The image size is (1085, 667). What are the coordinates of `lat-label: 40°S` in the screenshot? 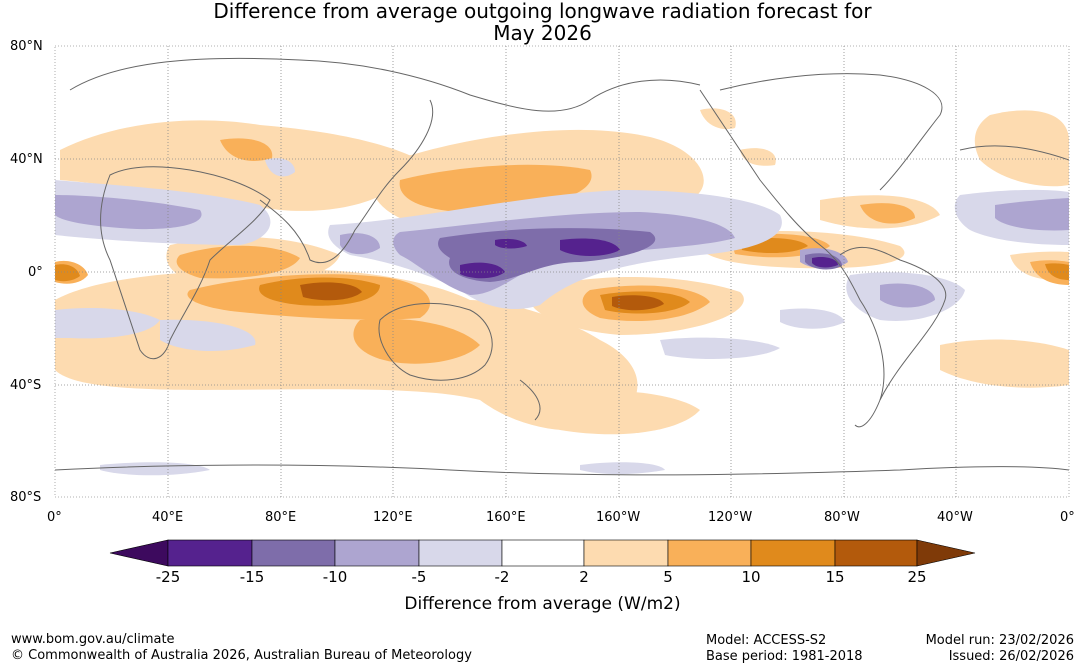 It's located at (26, 385).